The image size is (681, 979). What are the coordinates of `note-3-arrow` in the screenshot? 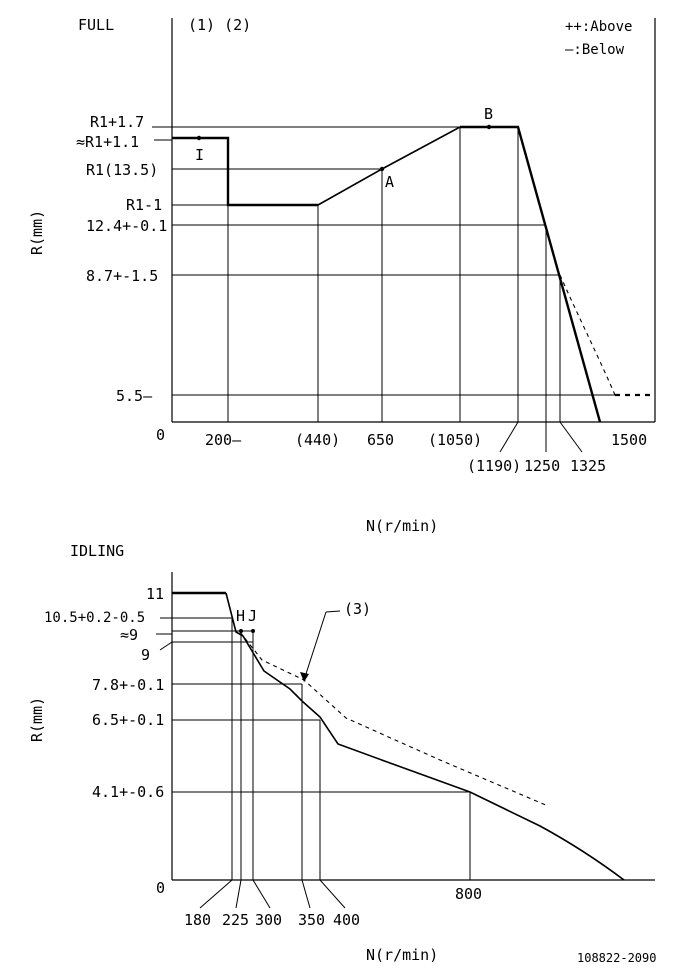 It's located at (304, 677).